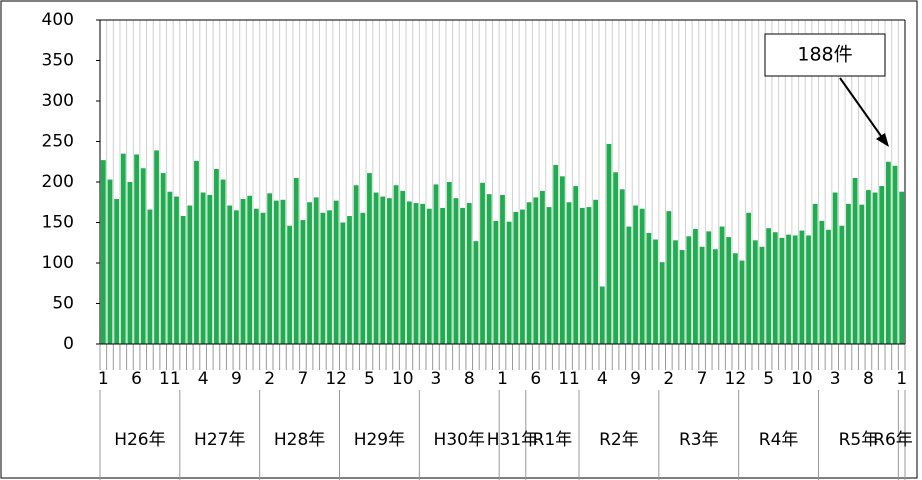 The width and height of the screenshot is (922, 480). Describe the element at coordinates (58, 263) in the screenshot. I see `y-tick-label: 100` at that location.